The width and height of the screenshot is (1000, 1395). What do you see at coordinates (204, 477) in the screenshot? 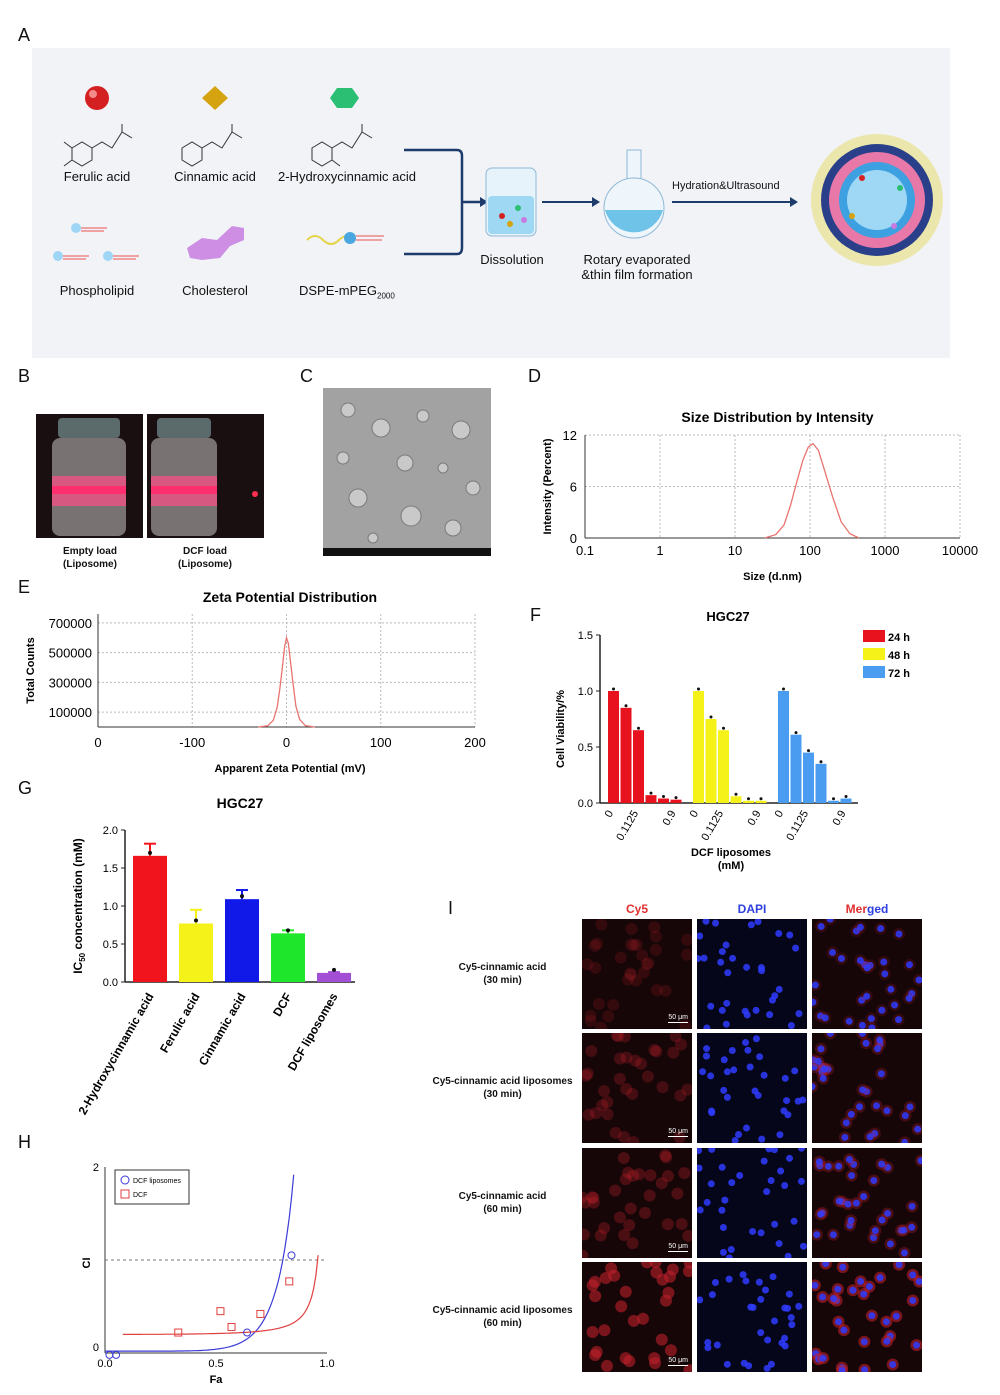
I see `vial-dcf-drawing` at bounding box center [204, 477].